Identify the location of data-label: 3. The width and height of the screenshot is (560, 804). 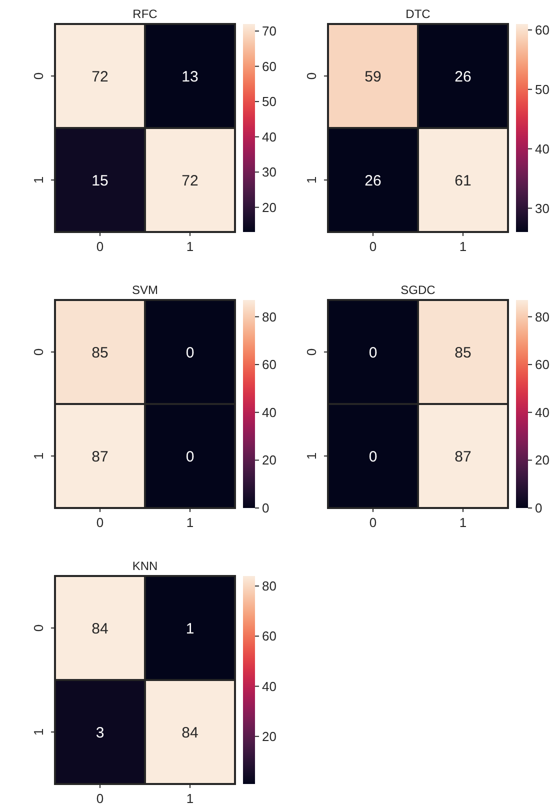
(100, 733).